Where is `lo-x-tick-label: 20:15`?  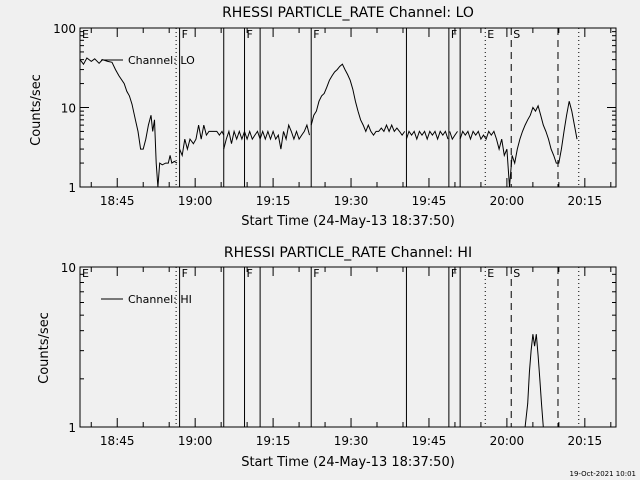 lo-x-tick-label: 20:15 is located at coordinates (585, 201).